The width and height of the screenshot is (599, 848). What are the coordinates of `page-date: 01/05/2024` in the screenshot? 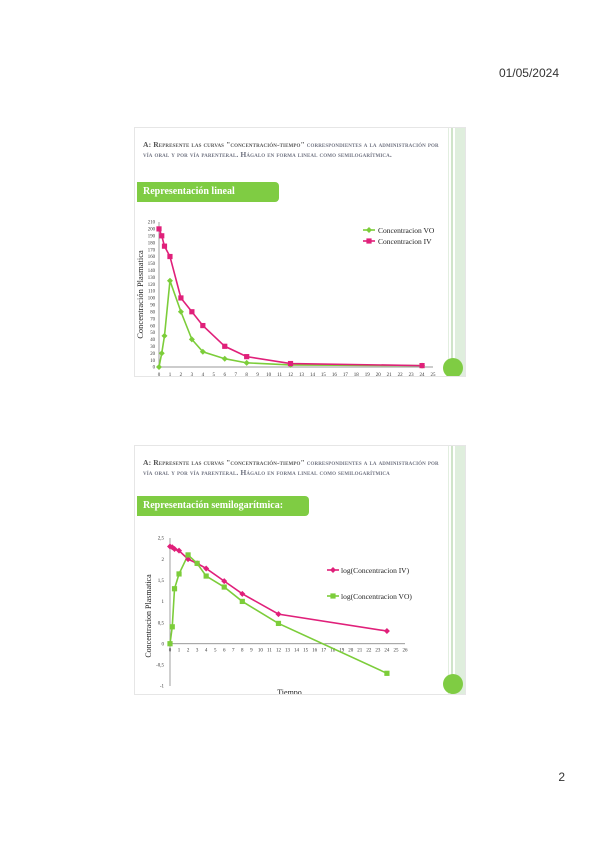 It's located at (528, 73).